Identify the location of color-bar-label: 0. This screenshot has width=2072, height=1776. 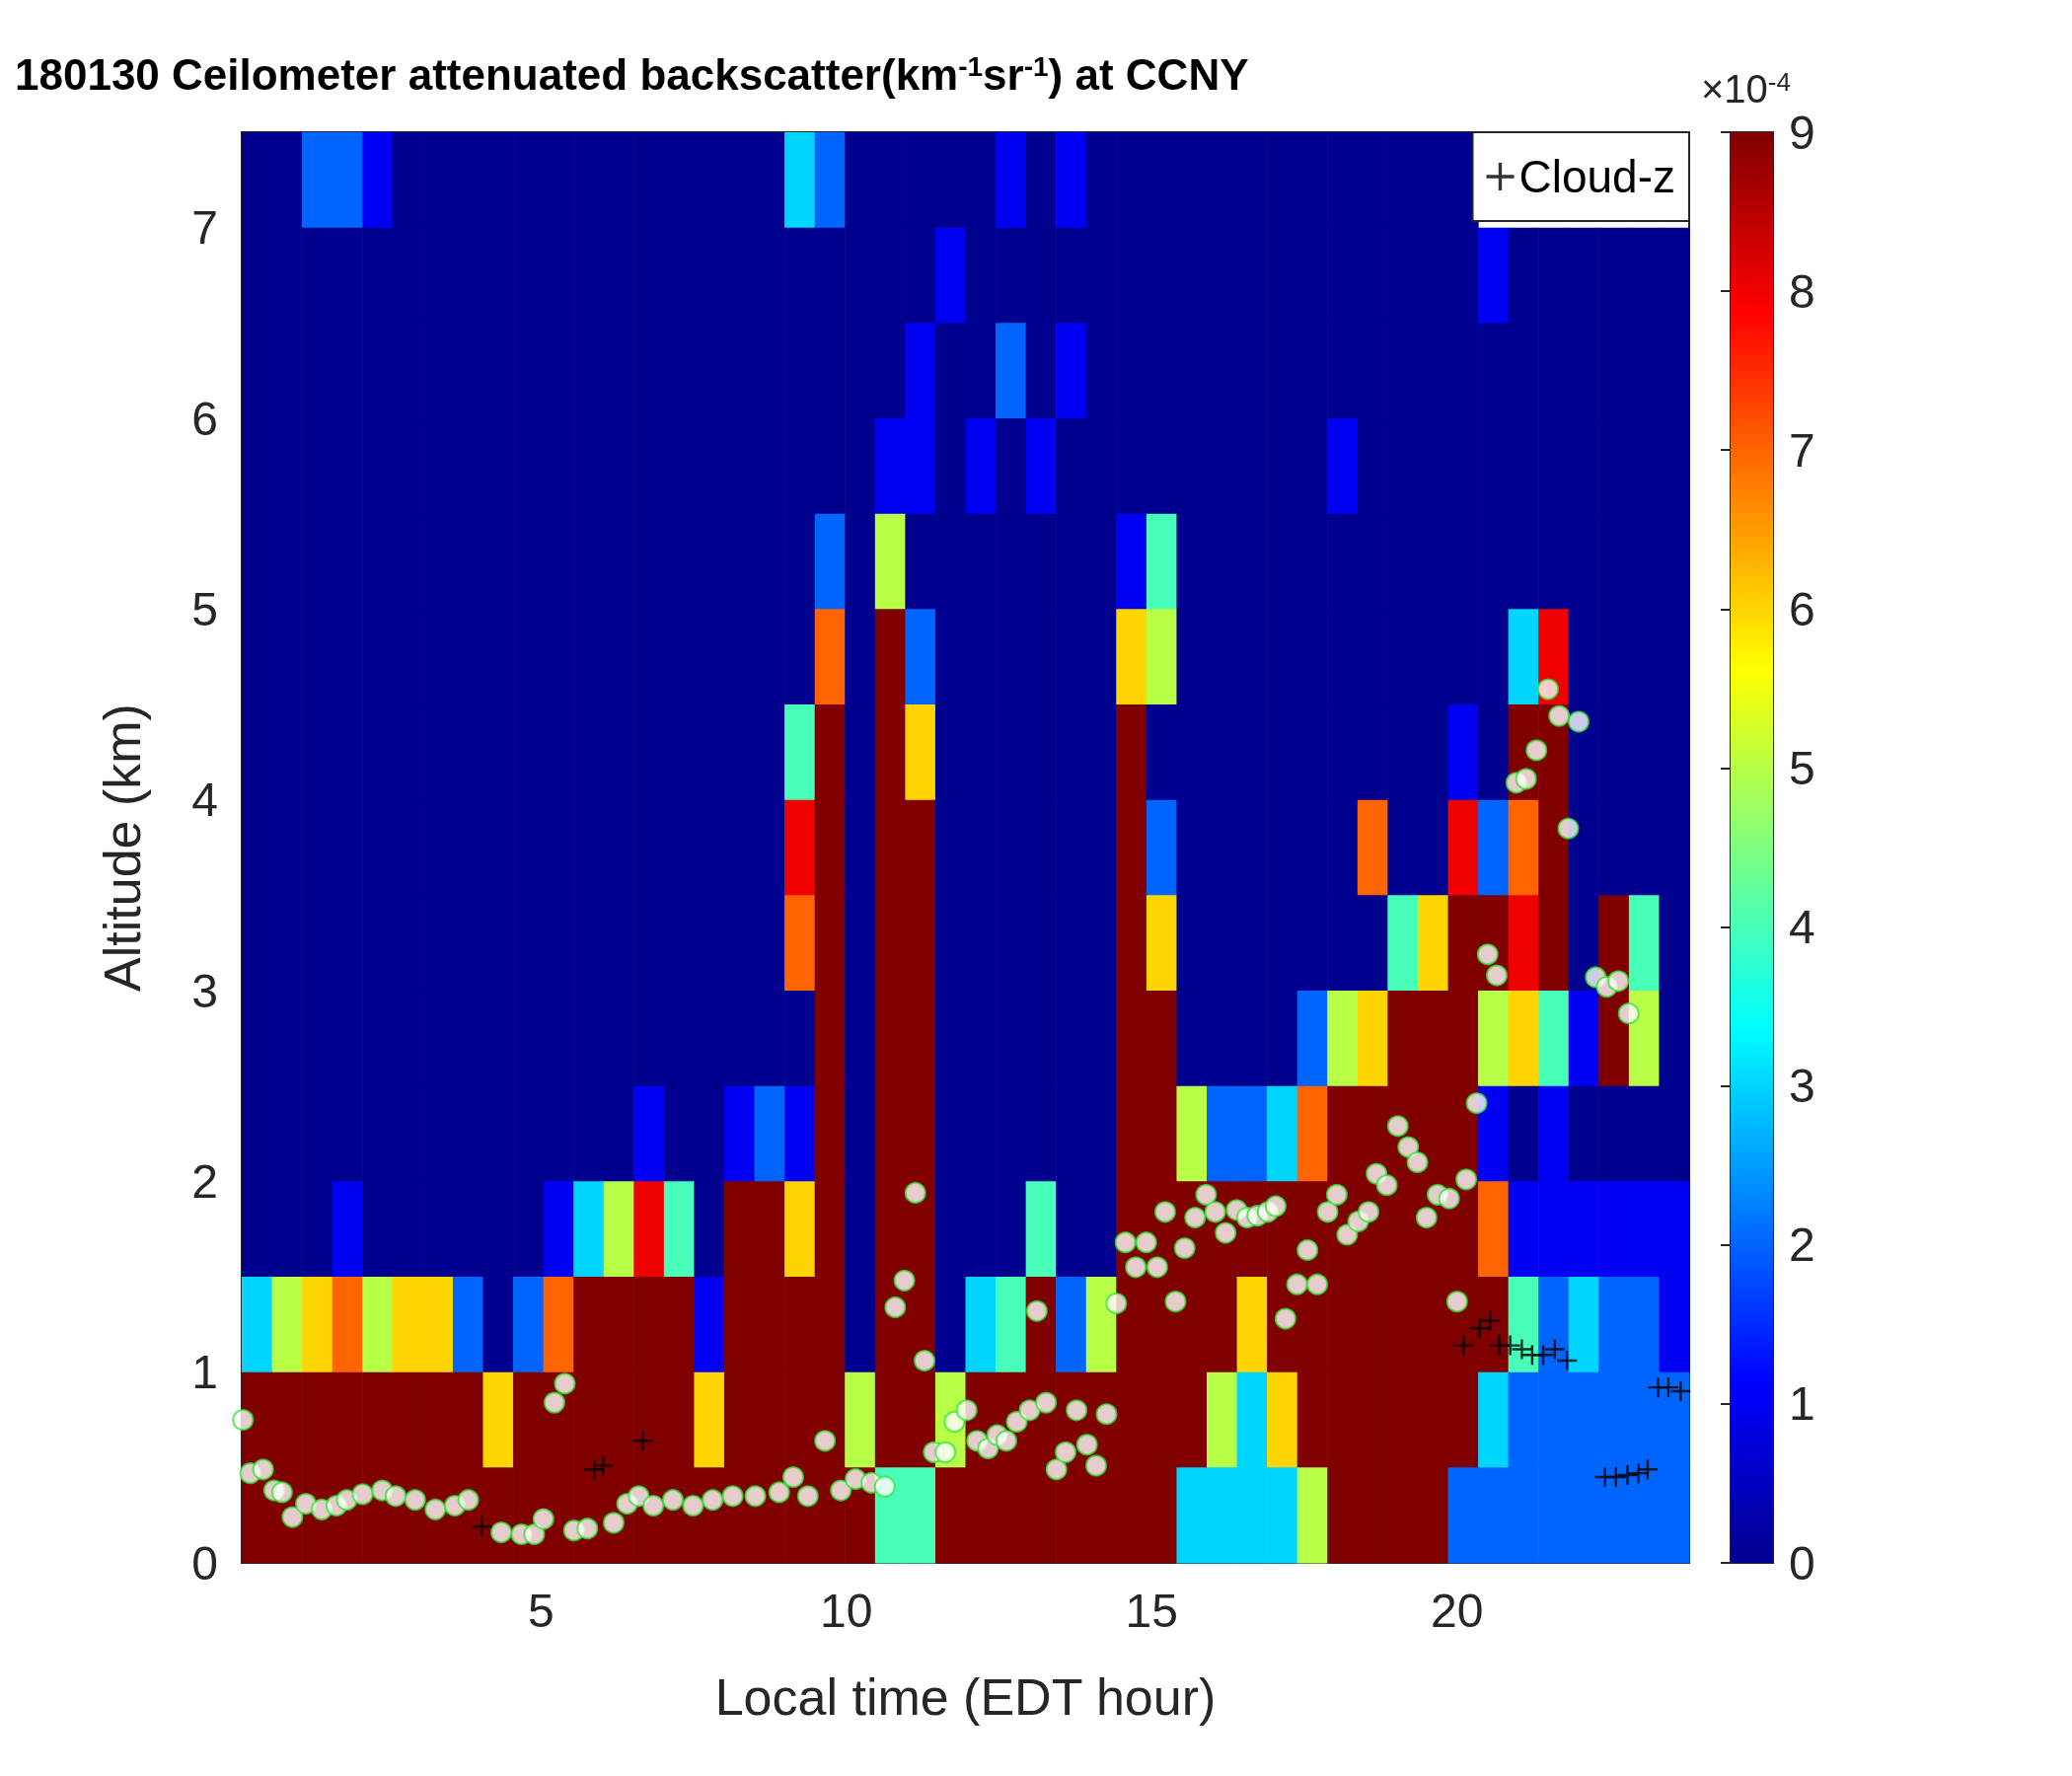
(1802, 1563).